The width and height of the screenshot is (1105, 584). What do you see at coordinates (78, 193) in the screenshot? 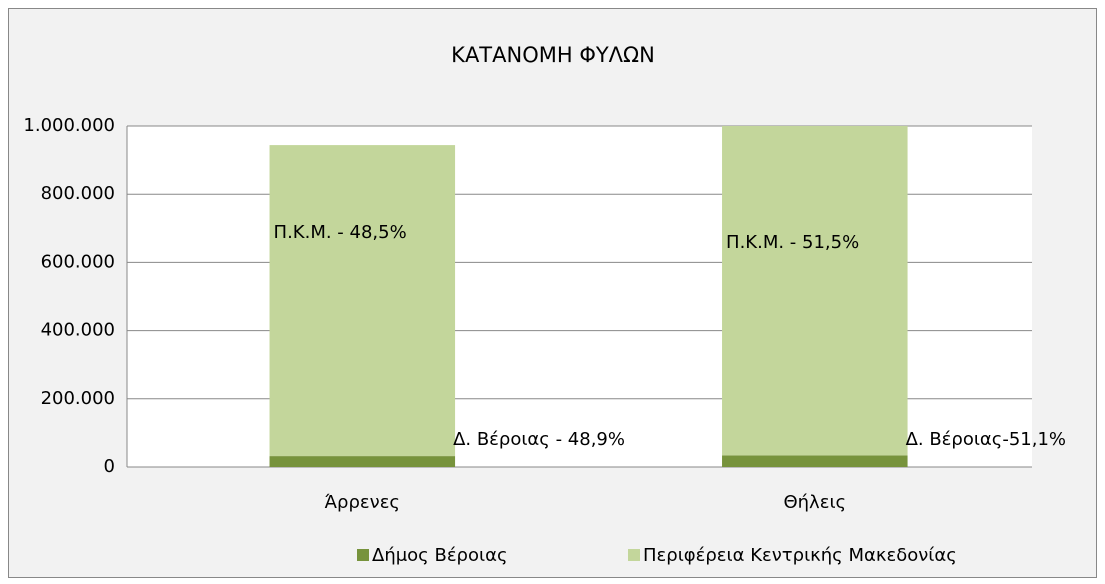
I see `y-tick-label: 800.000` at bounding box center [78, 193].